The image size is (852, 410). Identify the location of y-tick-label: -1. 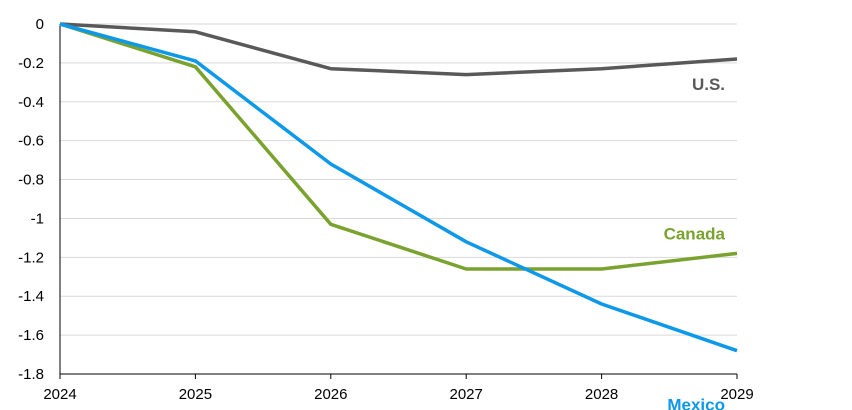
(37, 218).